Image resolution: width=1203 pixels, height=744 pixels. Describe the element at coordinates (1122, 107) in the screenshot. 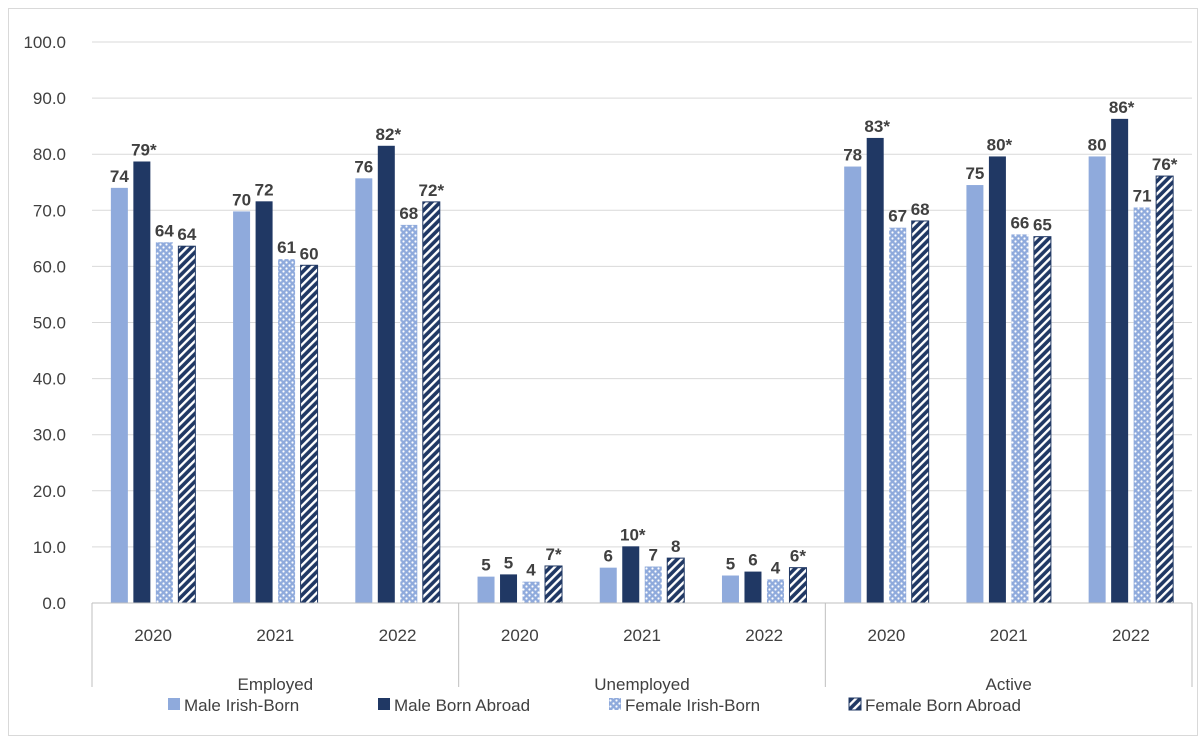

I see `data-label: 86*` at that location.